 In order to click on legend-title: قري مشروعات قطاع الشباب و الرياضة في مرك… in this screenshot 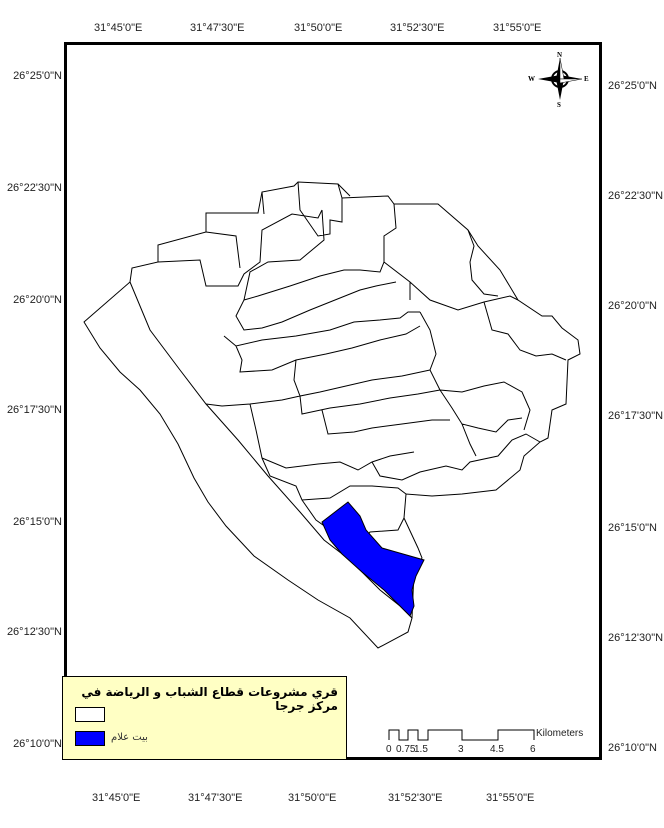, I will do `click(209, 699)`.